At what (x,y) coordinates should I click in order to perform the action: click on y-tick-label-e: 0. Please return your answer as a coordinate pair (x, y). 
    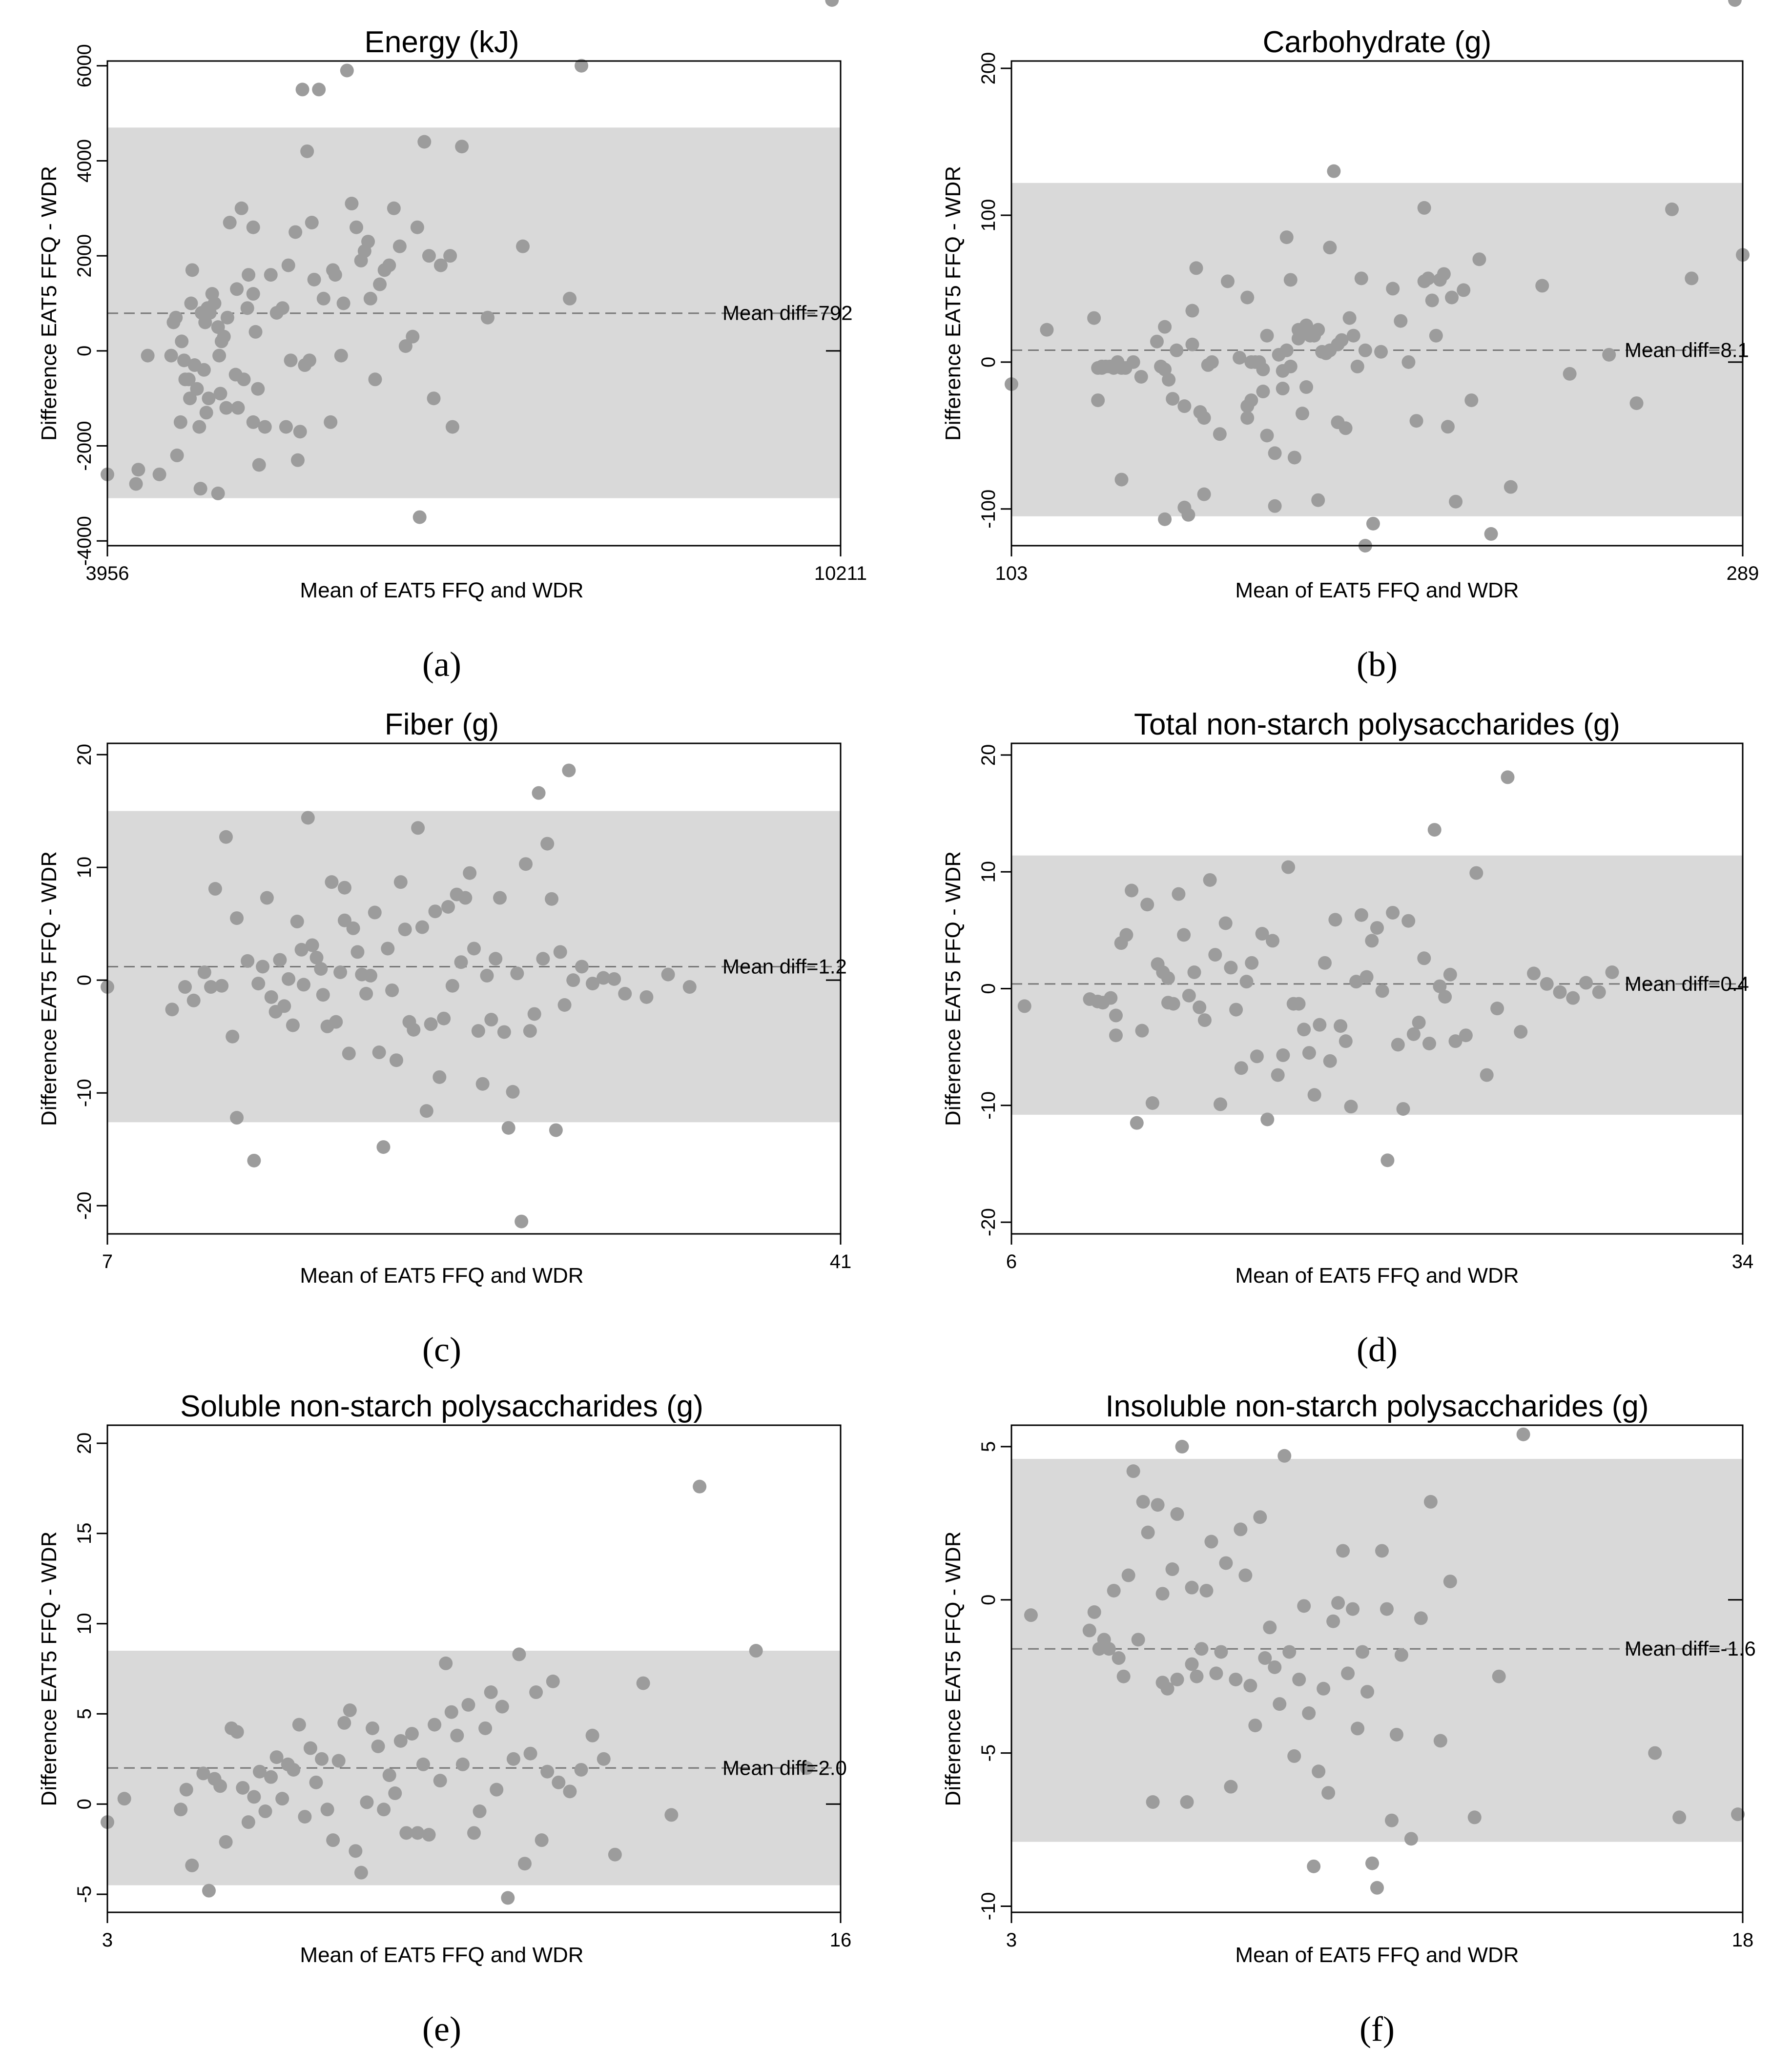
    Looking at the image, I should click on (84, 1804).